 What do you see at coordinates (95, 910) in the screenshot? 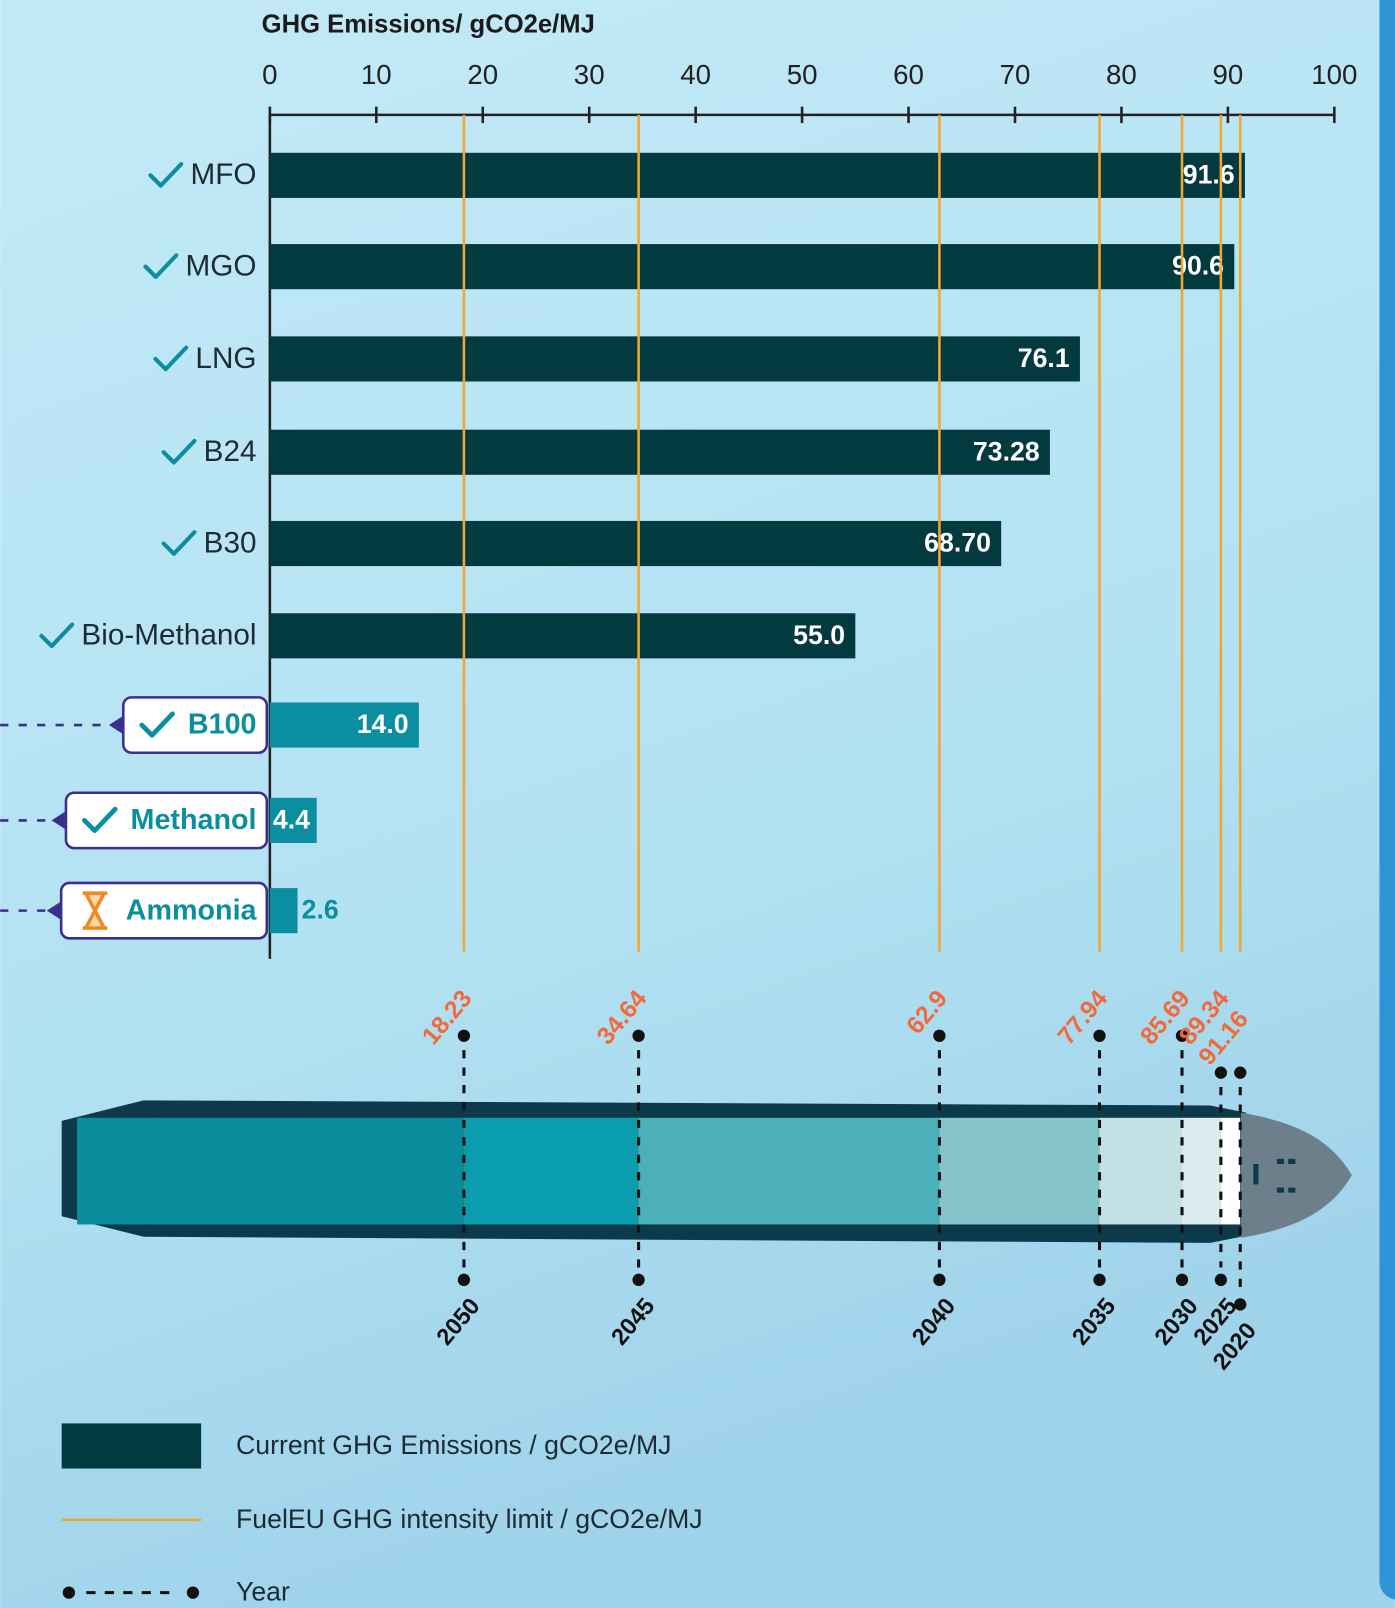
I see `hourglass-icon` at bounding box center [95, 910].